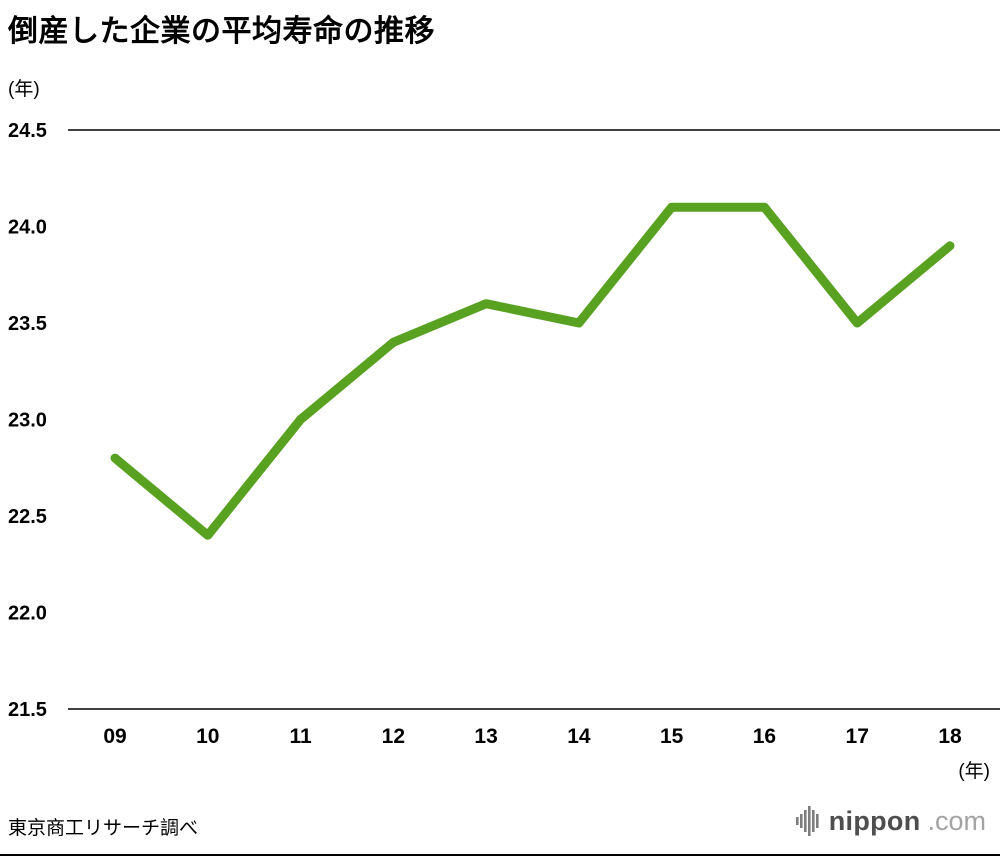 This screenshot has width=1000, height=856. I want to click on x-tick-label: 11, so click(300, 736).